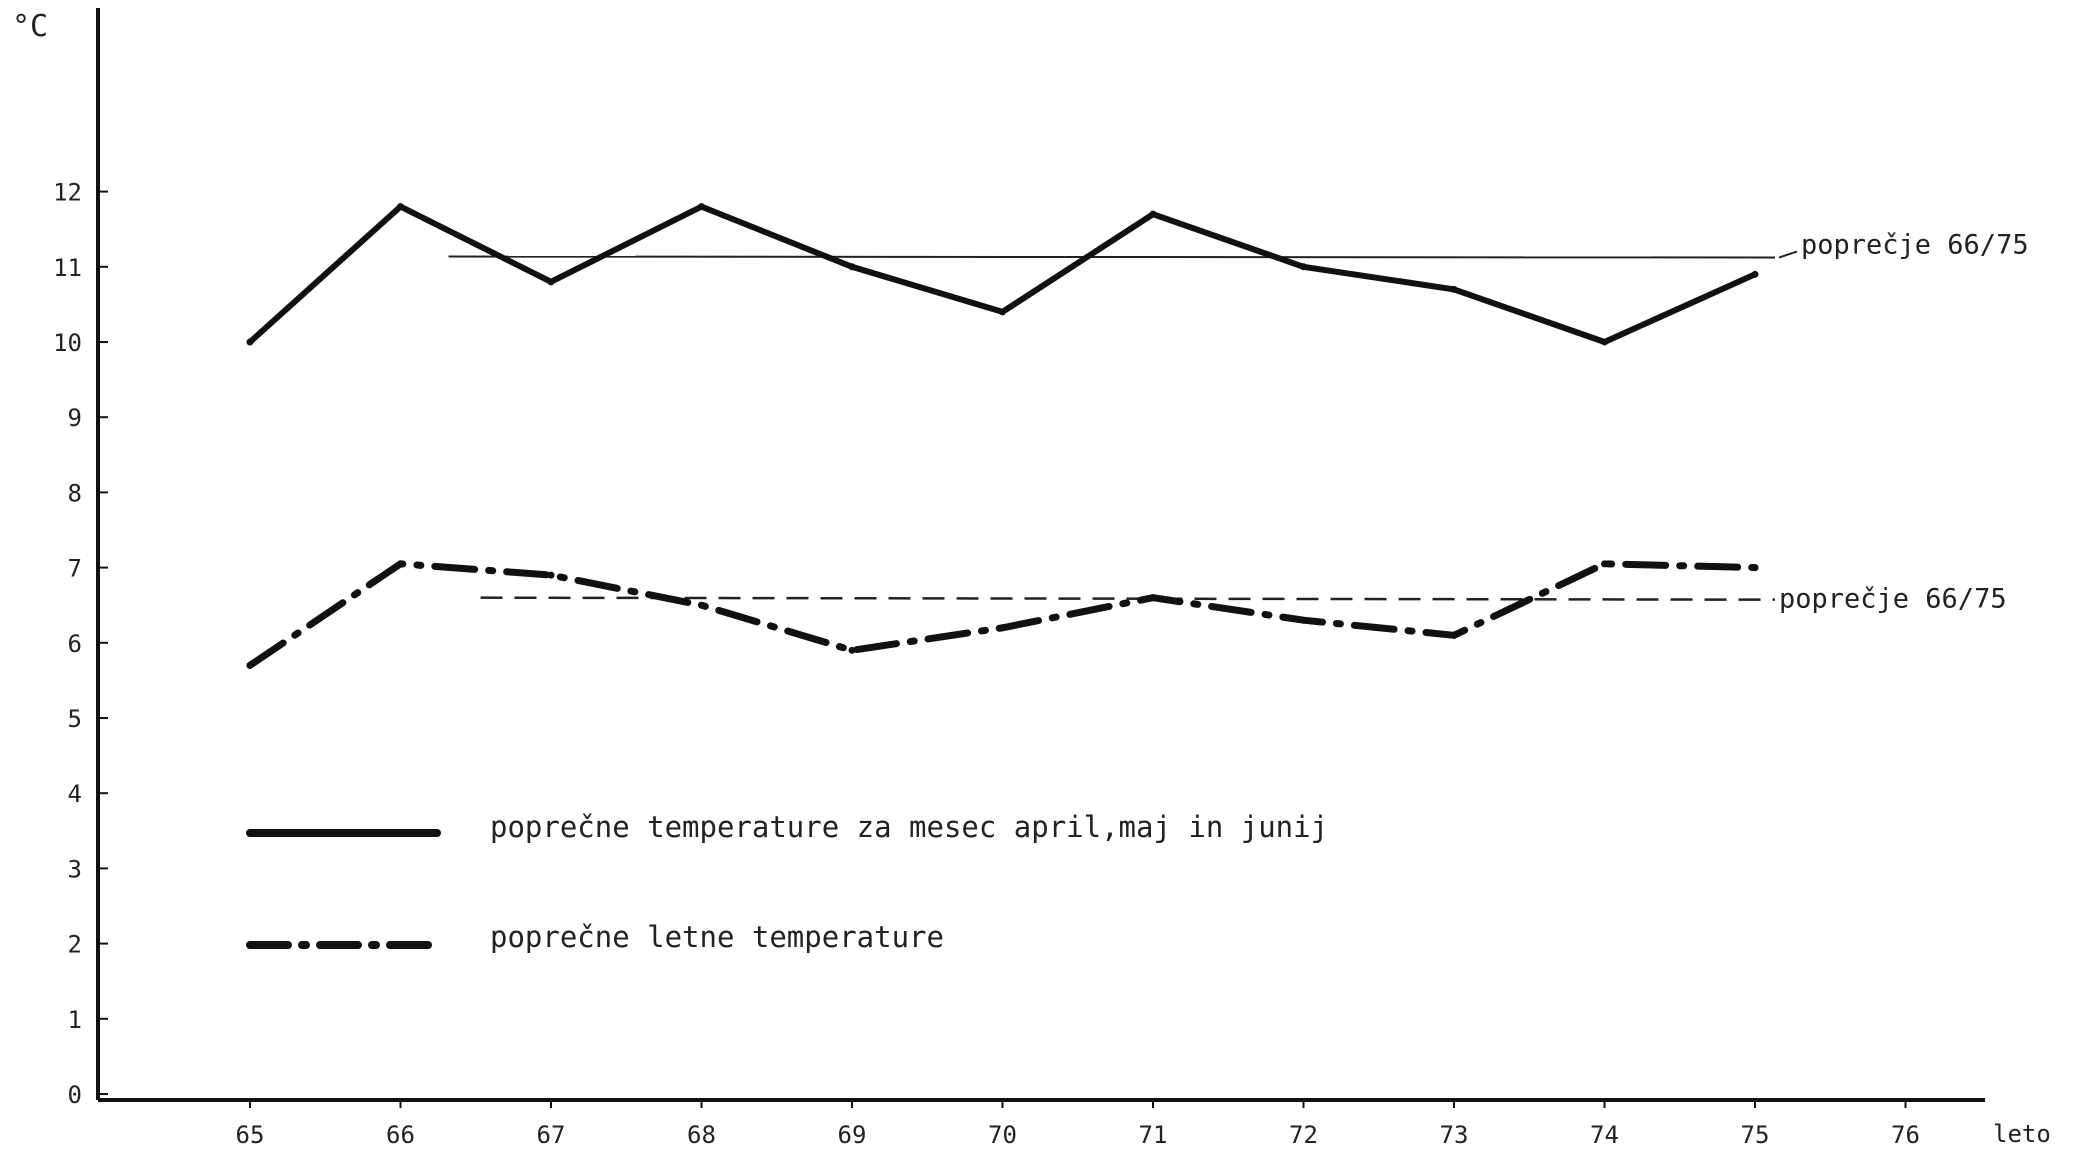 The image size is (2077, 1152). I want to click on y-tick-label: 1, so click(75, 1020).